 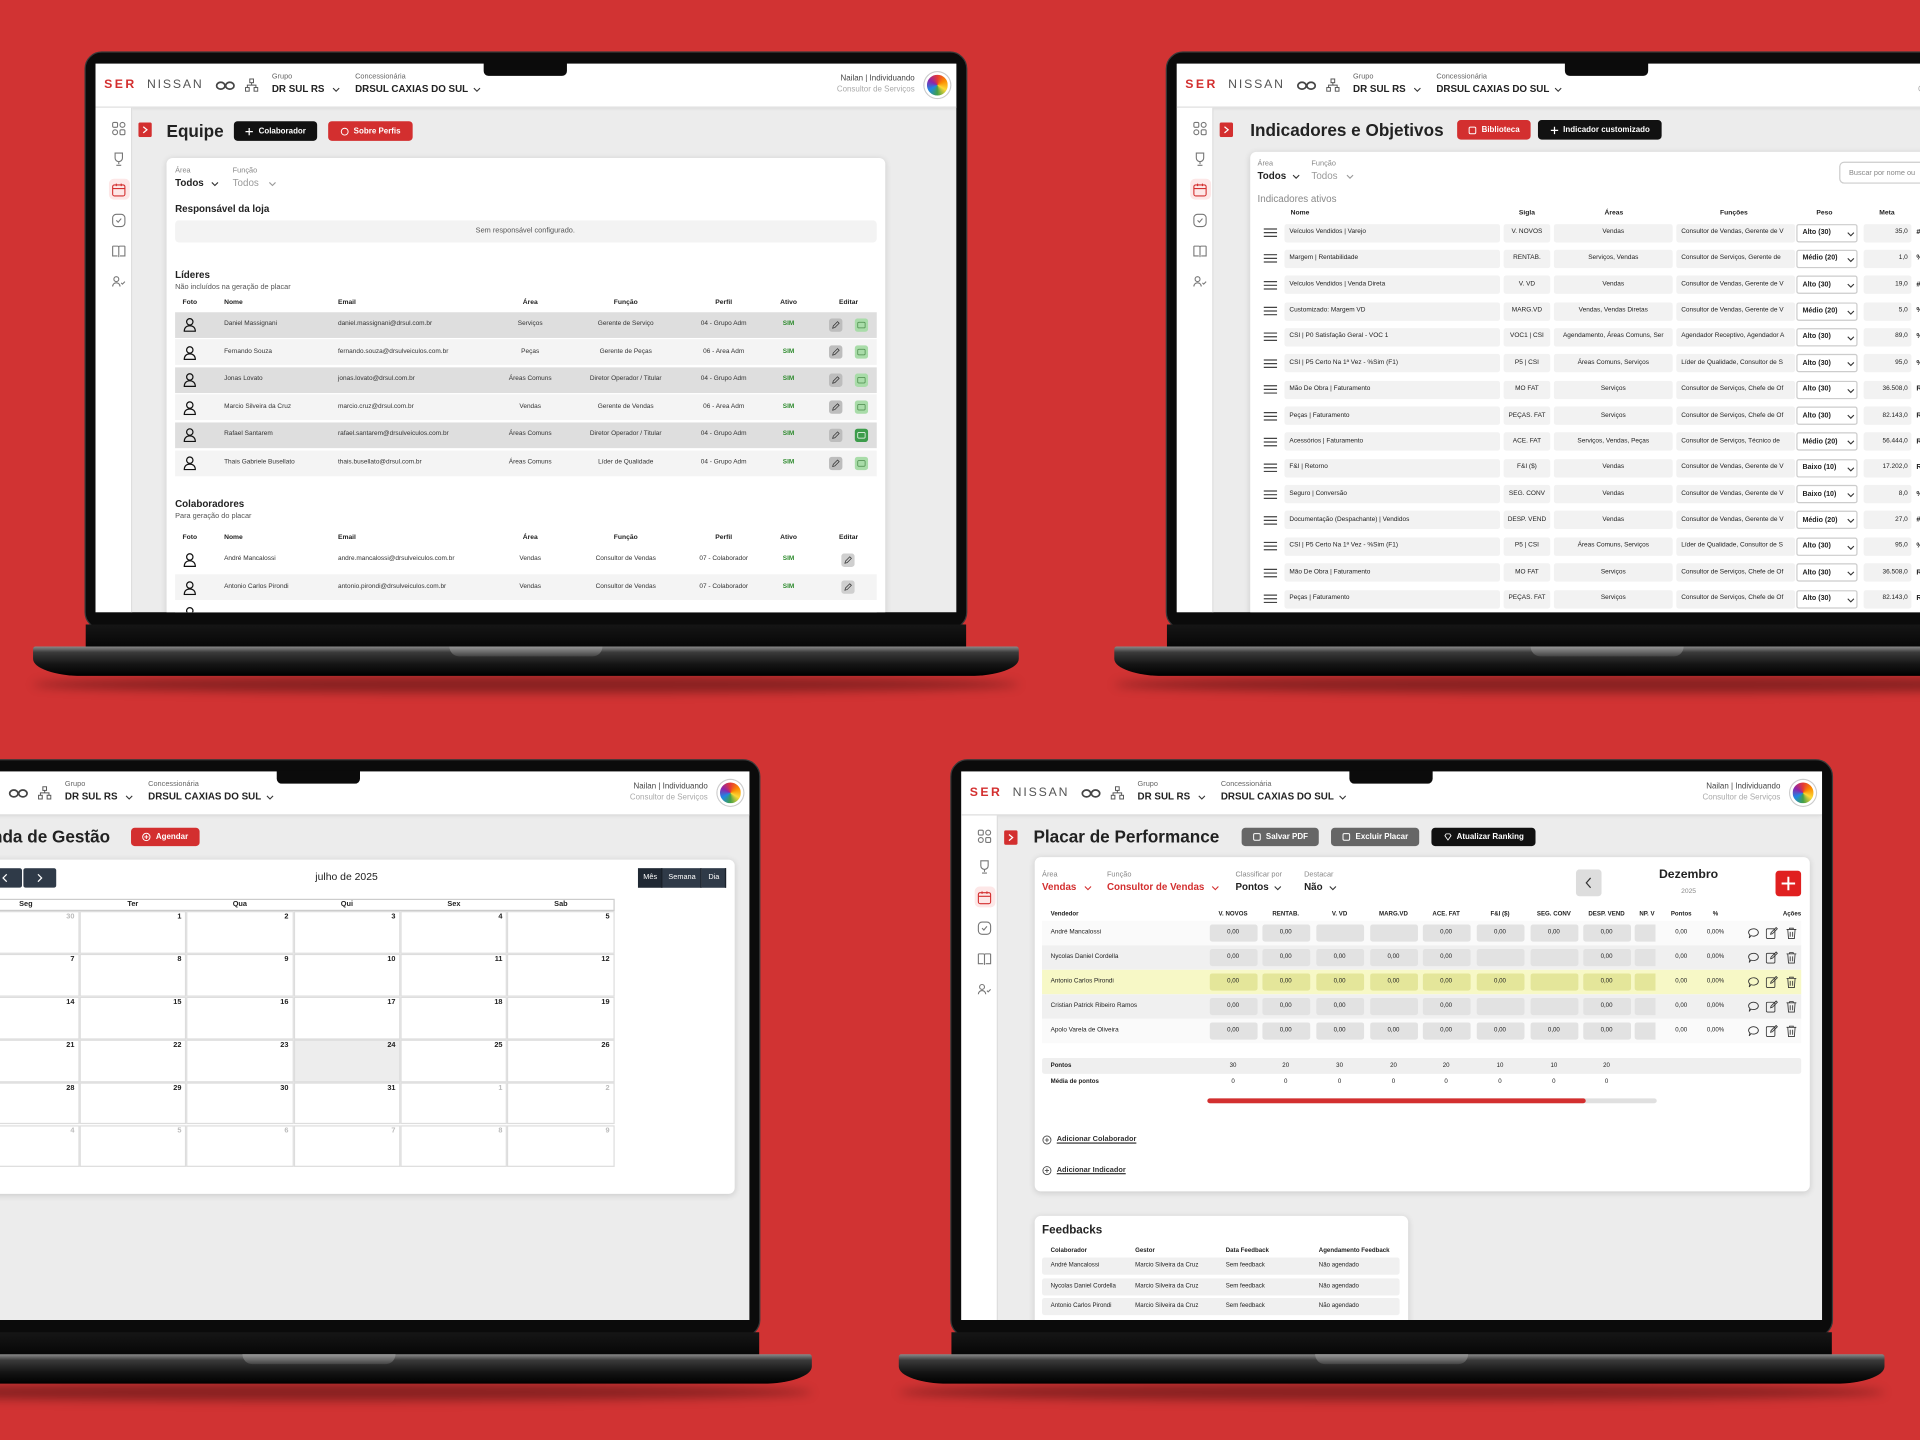 I want to click on indicator-areas: Agendamento, Áreas Comuns, Ser, so click(x=1613, y=336).